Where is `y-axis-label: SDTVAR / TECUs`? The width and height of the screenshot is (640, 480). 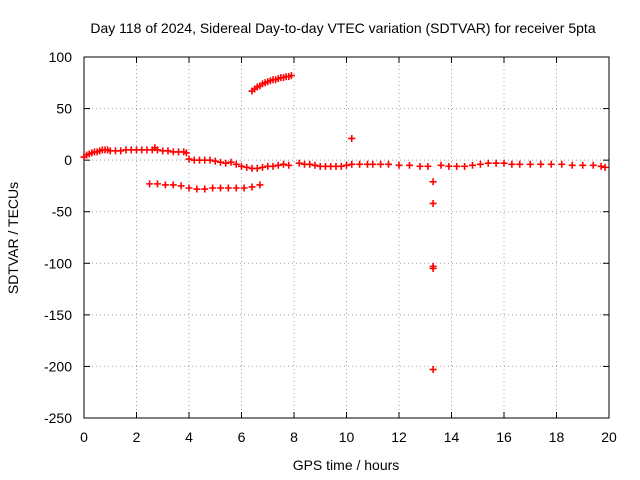
y-axis-label: SDTVAR / TECUs is located at coordinates (13, 238).